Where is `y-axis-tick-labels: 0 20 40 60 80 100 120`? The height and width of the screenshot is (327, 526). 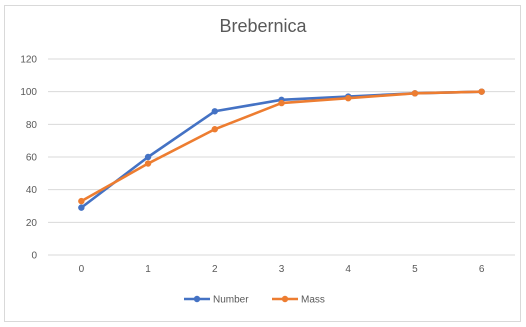
y-axis-tick-labels: 0 20 40 60 80 100 120 is located at coordinates (28, 158).